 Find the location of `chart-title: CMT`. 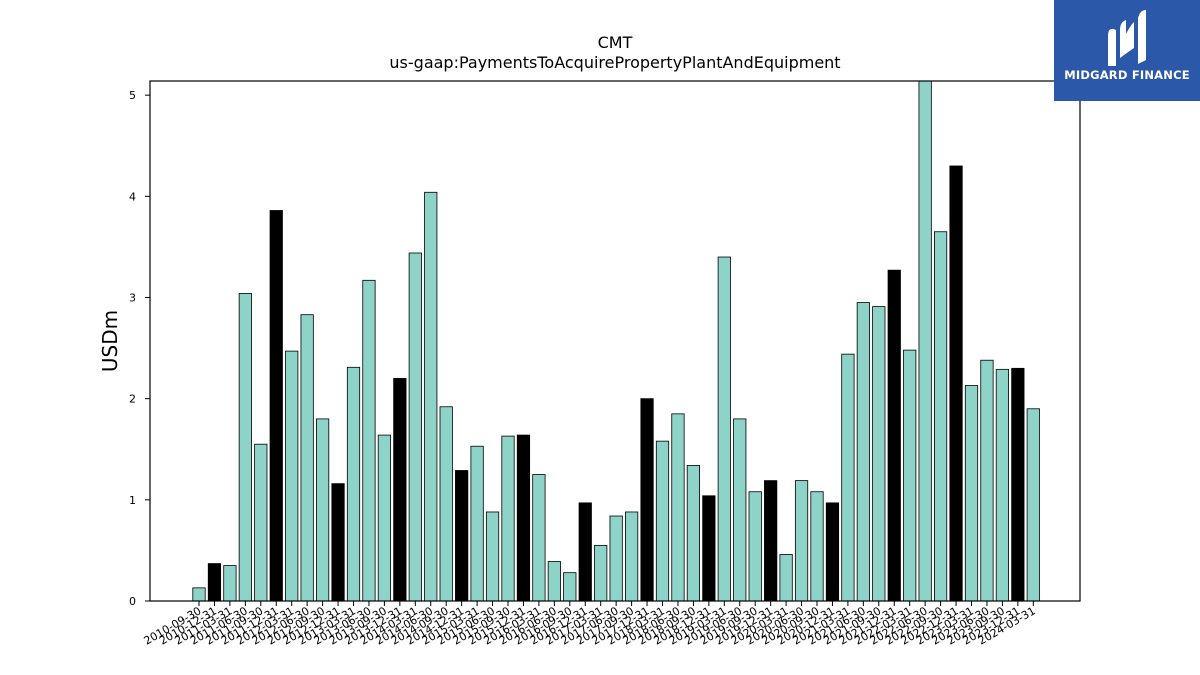

chart-title: CMT is located at coordinates (615, 42).